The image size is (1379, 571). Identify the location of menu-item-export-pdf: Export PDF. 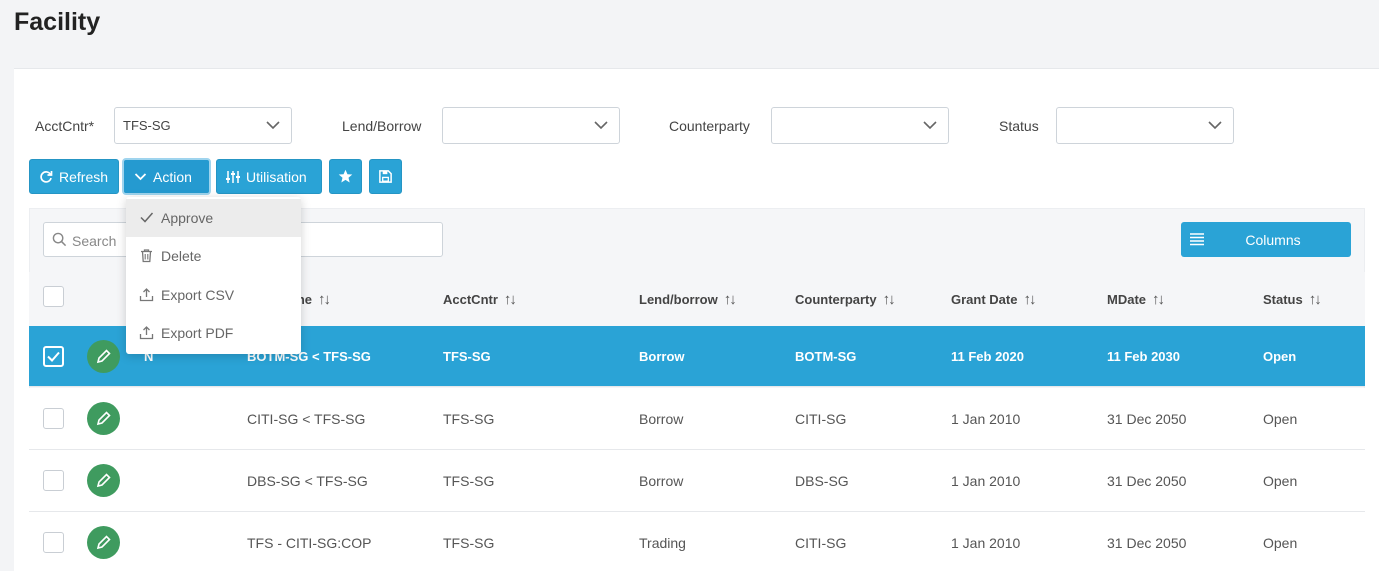
(213, 333).